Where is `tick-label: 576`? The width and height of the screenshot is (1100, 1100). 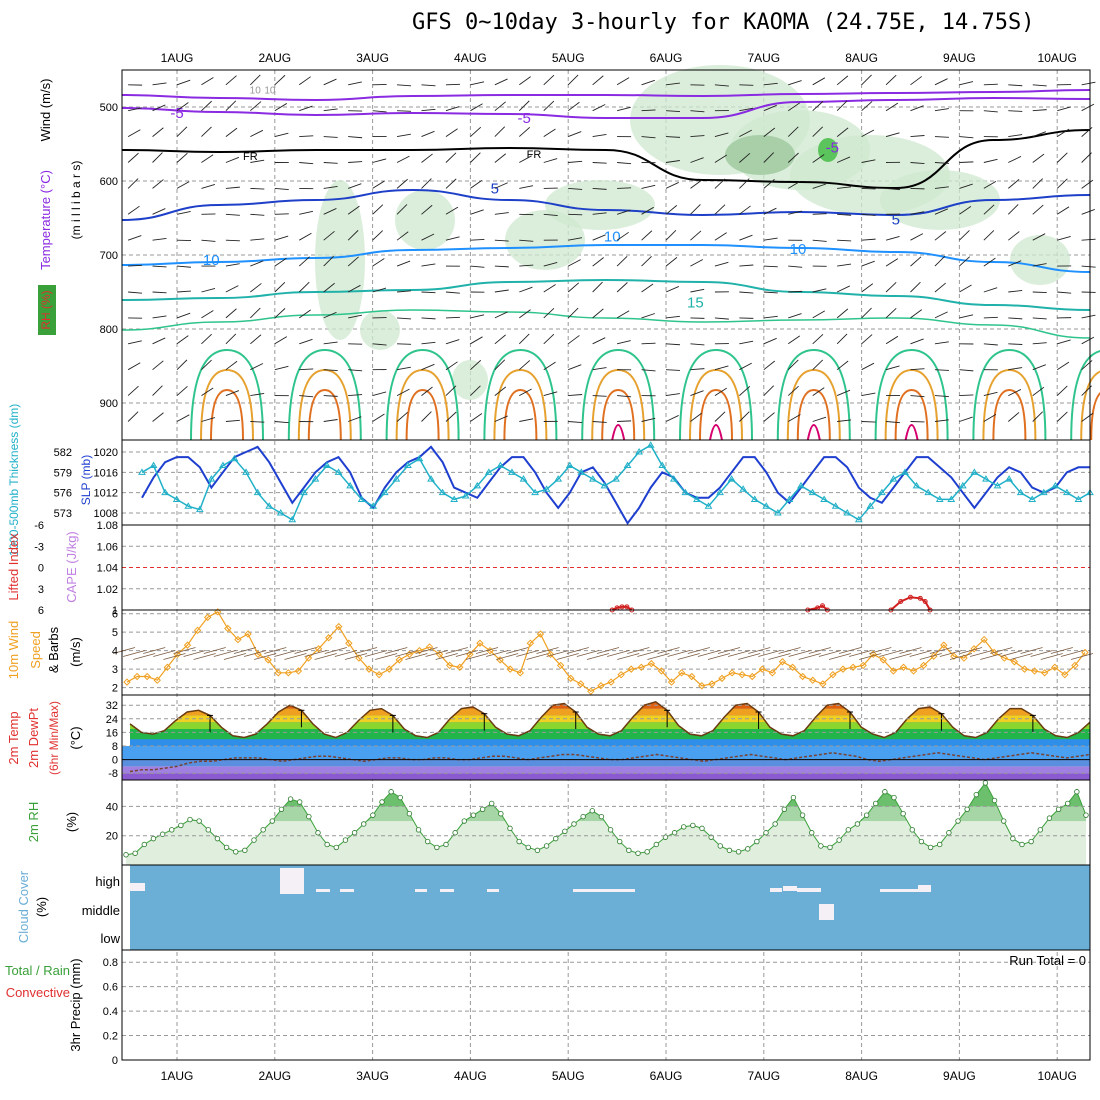
tick-label: 576 is located at coordinates (63, 494).